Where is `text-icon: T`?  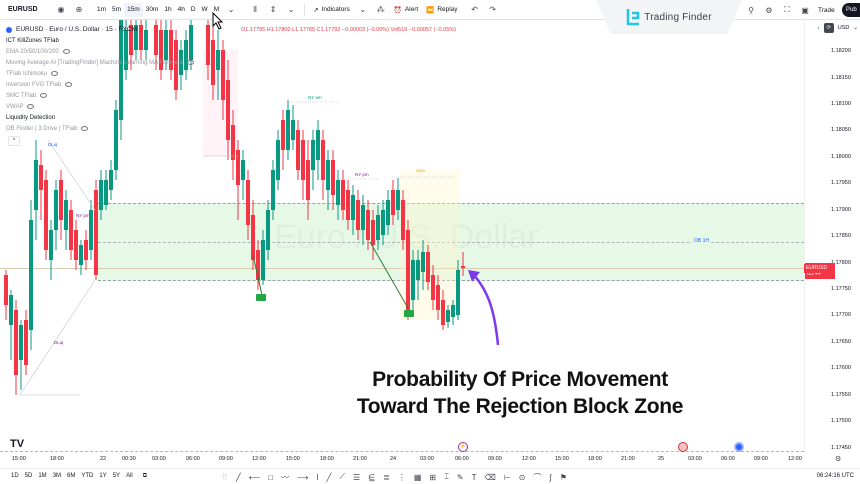
text-icon: T is located at coordinates (474, 477).